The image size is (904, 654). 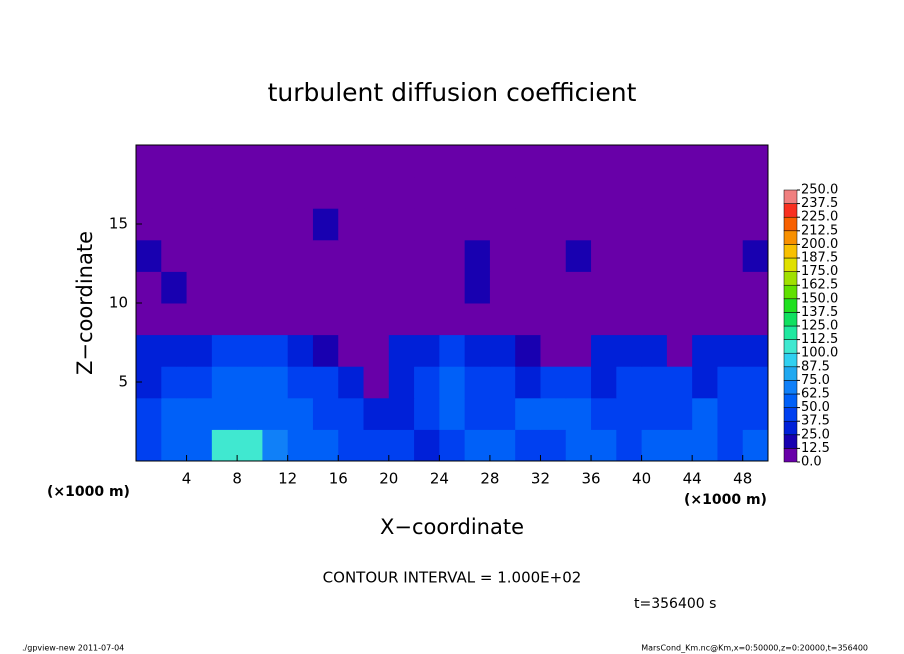 I want to click on x-tick-label: 48, so click(x=742, y=479).